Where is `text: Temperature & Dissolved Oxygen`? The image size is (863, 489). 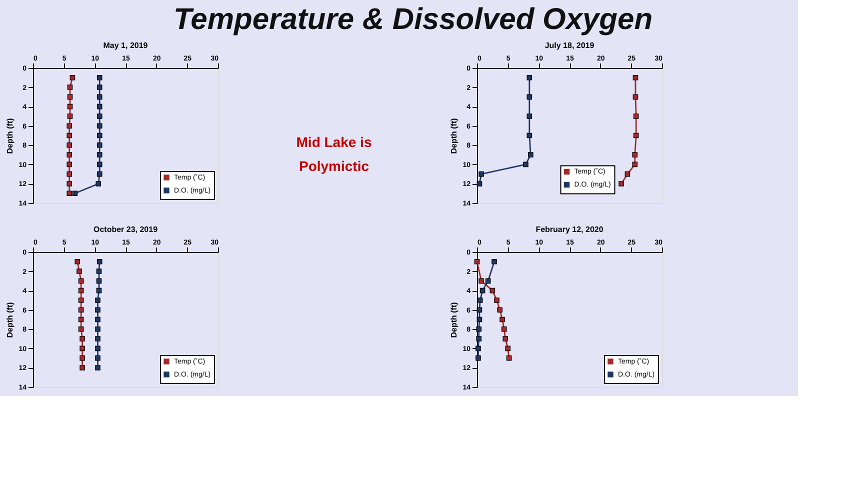 text: Temperature & Dissolved Oxygen is located at coordinates (413, 19).